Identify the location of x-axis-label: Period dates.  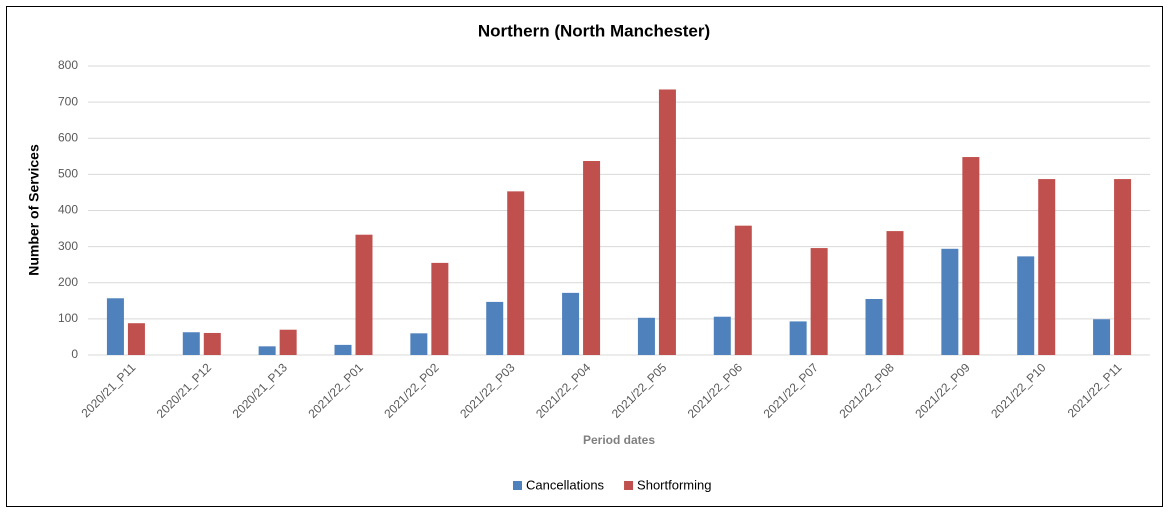
(619, 440).